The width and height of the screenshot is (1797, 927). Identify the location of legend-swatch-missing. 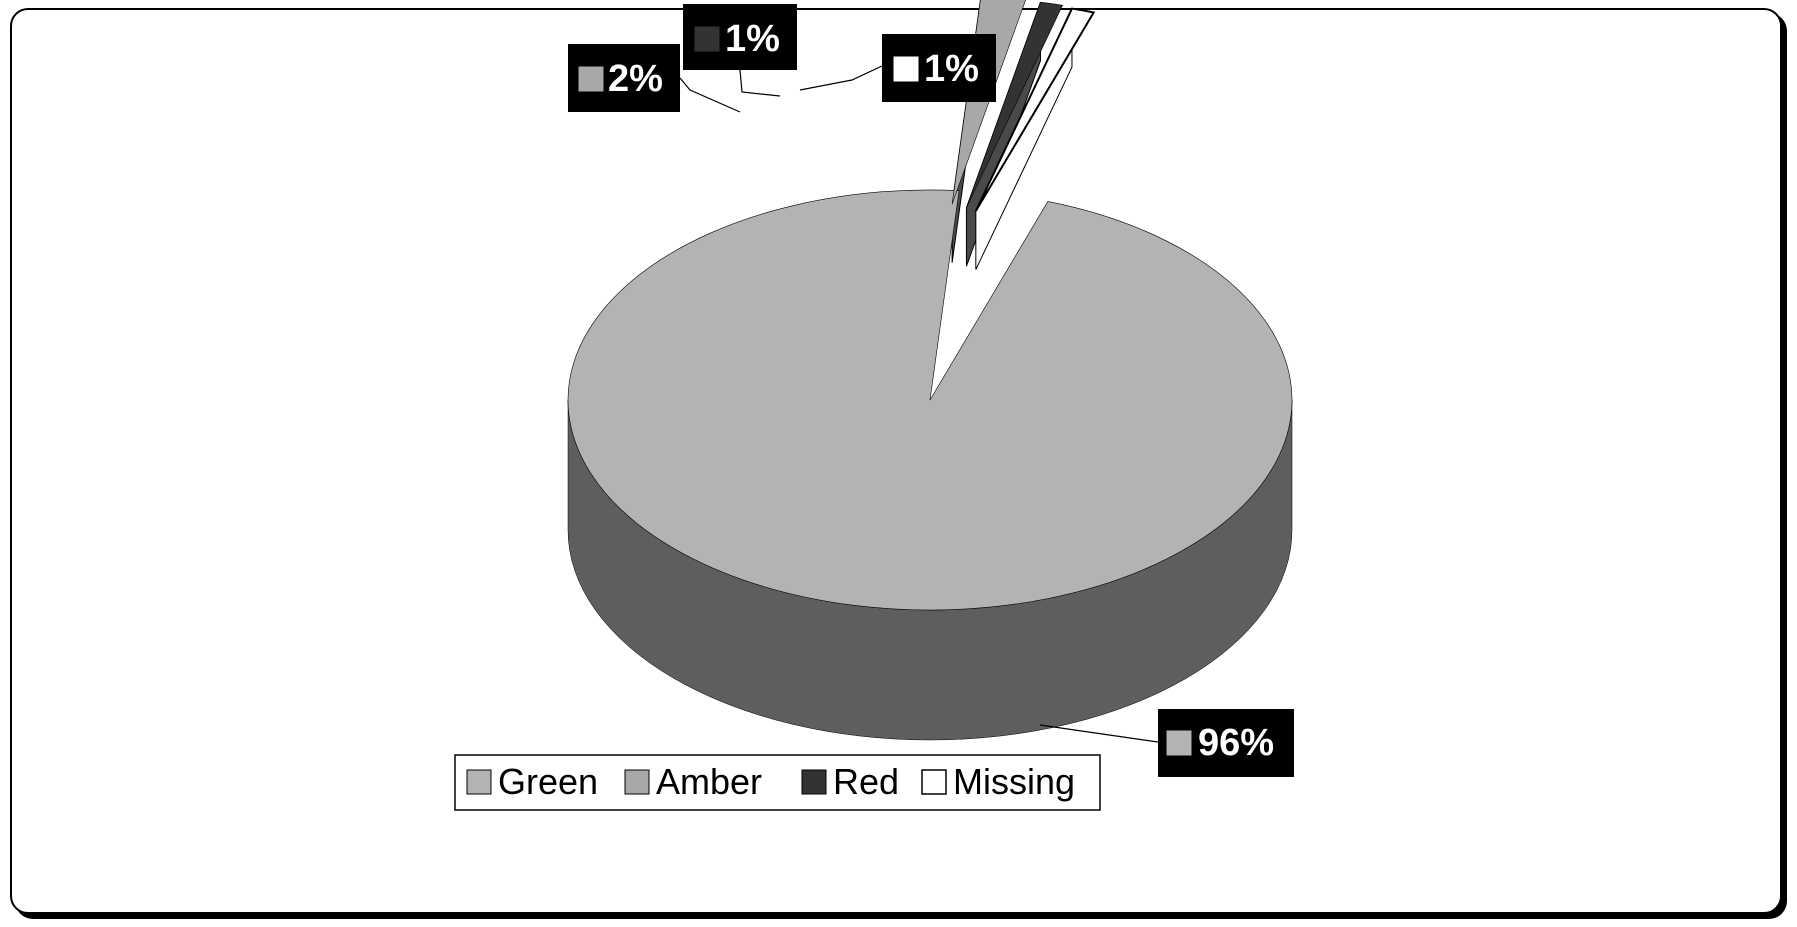
(934, 782).